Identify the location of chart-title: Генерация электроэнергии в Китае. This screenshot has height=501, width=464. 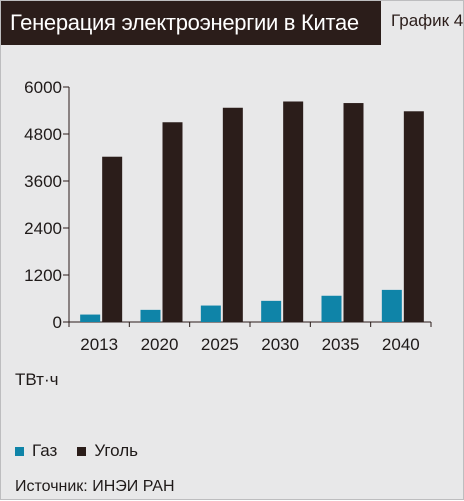
(184, 22).